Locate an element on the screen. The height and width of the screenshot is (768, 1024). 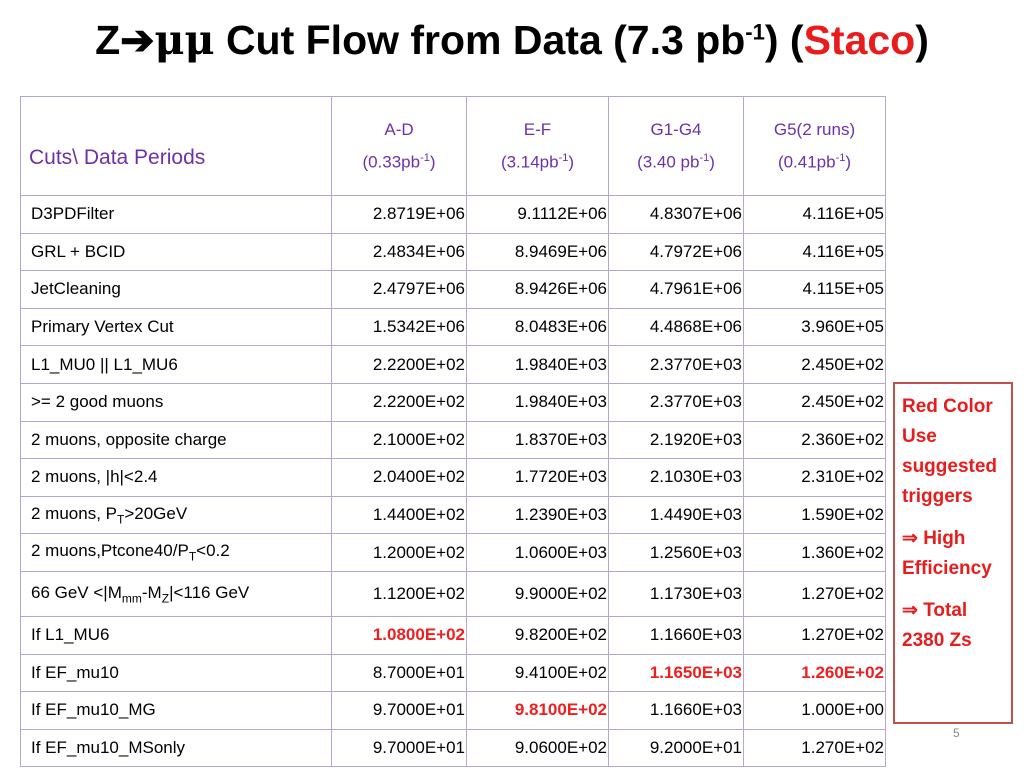
cell-value: 2.4797E+06 is located at coordinates (399, 289).